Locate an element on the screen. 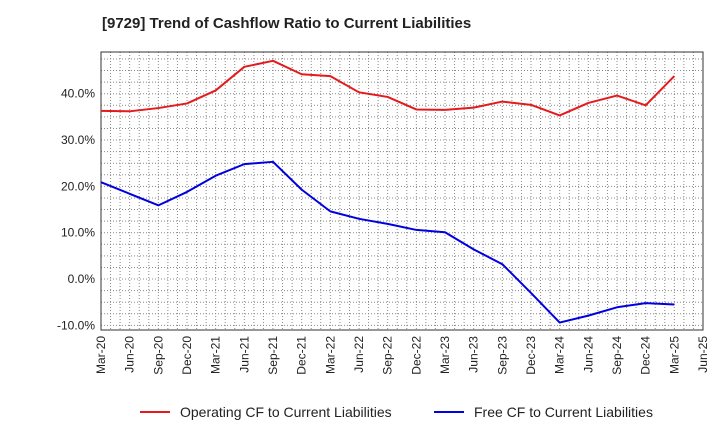 The width and height of the screenshot is (720, 440). x-tick-label: Sep-20 is located at coordinates (158, 355).